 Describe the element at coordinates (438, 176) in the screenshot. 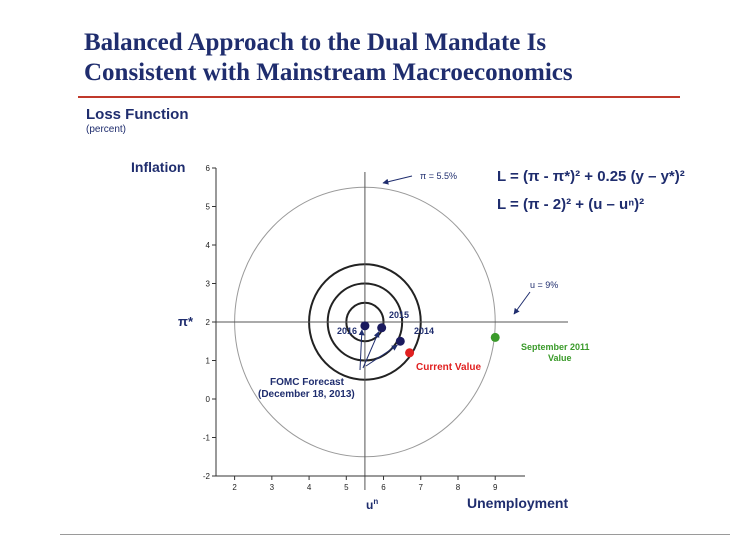

I see `pi-level-label: π = 5.5%` at that location.